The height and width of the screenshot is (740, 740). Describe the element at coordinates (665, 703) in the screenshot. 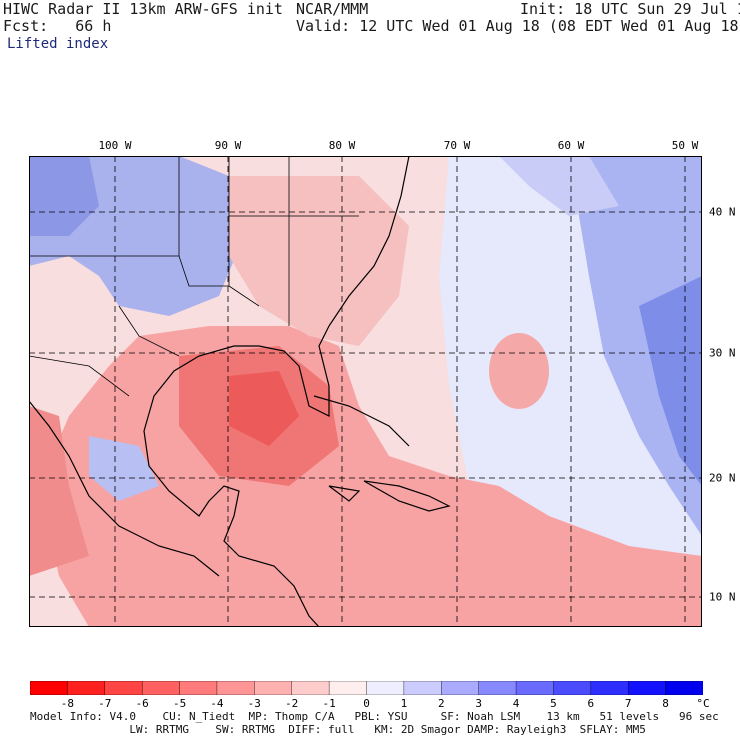

I see `colorbar-tick-label: 8` at that location.